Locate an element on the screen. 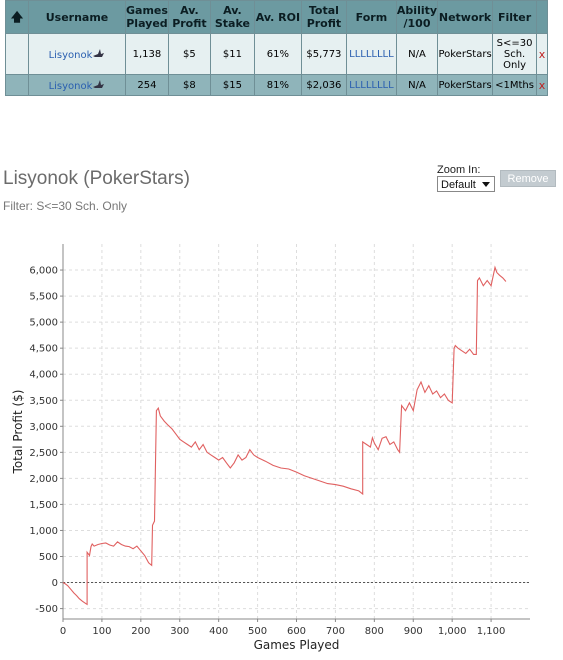  column-header-remove is located at coordinates (542, 17).